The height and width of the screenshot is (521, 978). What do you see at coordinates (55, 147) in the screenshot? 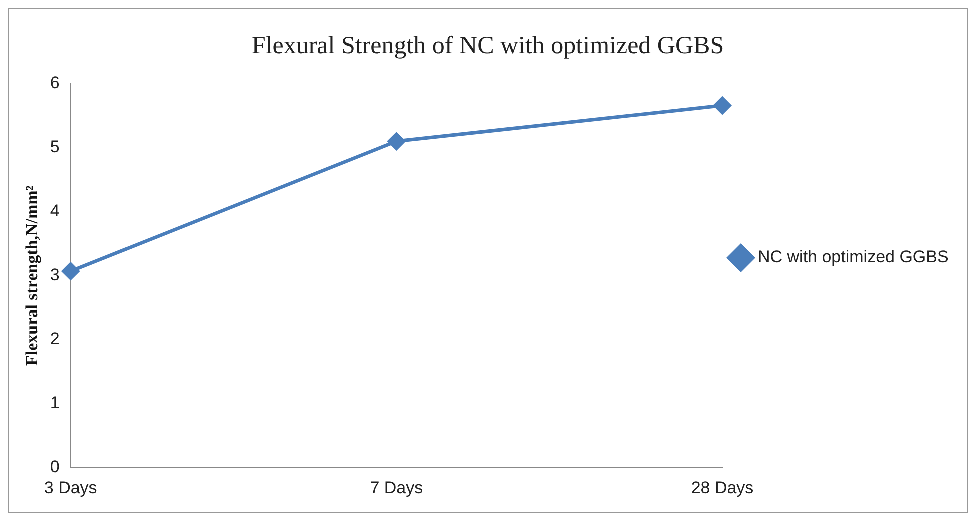
I see `y-tick-label: 5` at bounding box center [55, 147].